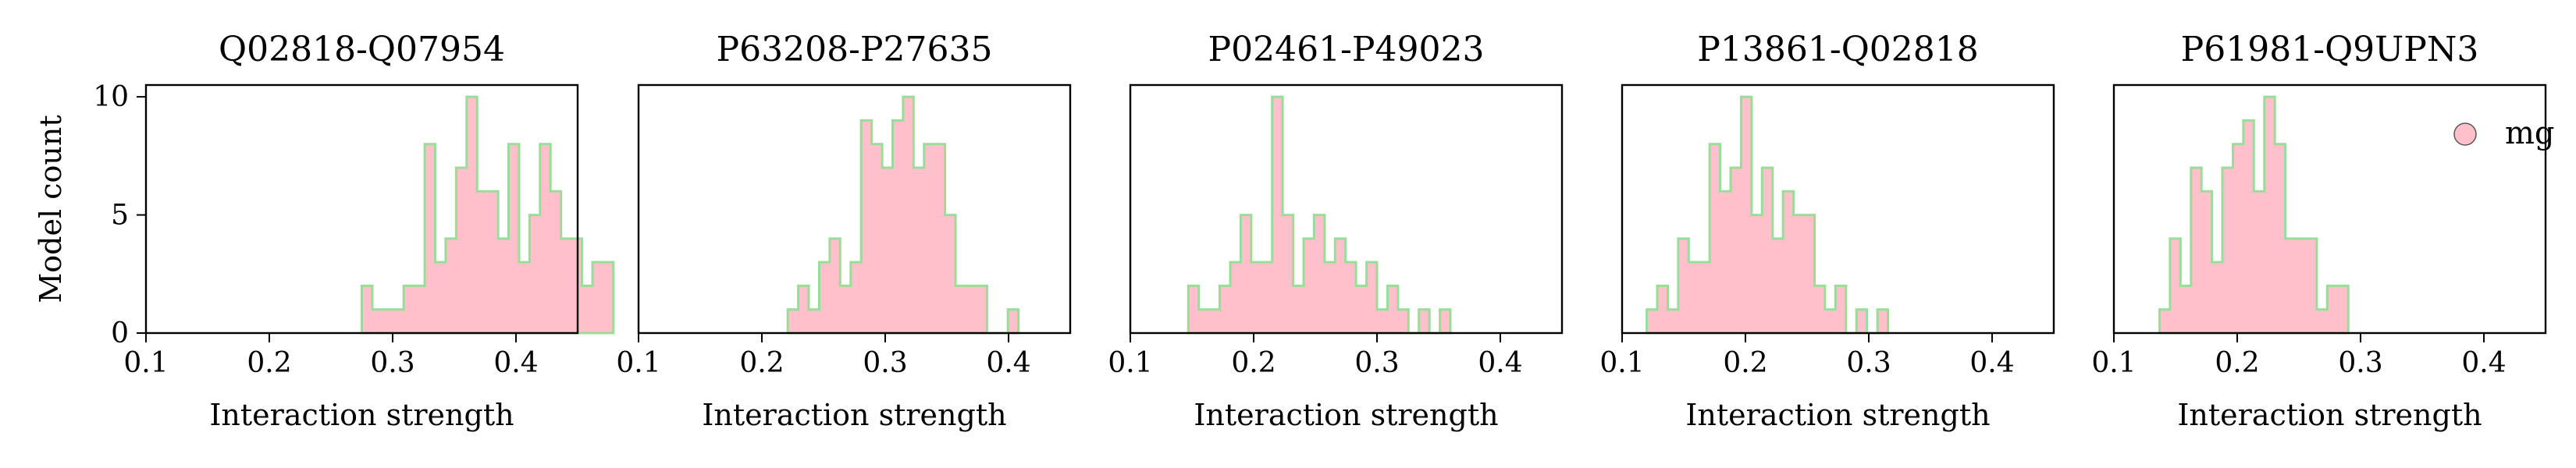  I want to click on panel-title: P02461-P49023, so click(1346, 50).